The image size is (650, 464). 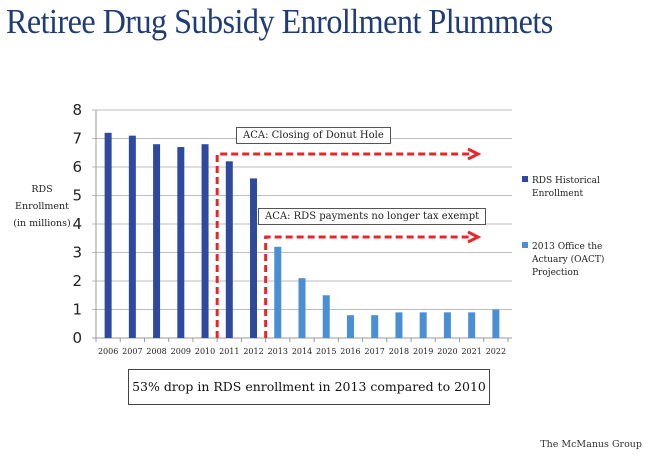 I want to click on y-axis-ticks: 0 1 2 3 4 5 6 7 8, so click(x=77, y=224).